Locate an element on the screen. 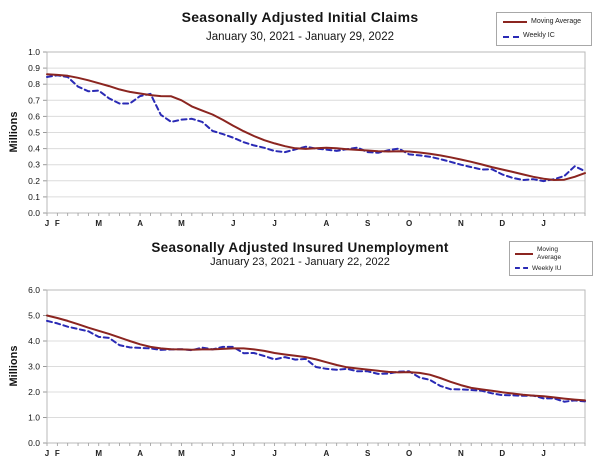 The image size is (600, 470). insured-unemployment-y-axis-label: Millions is located at coordinates (14, 366).